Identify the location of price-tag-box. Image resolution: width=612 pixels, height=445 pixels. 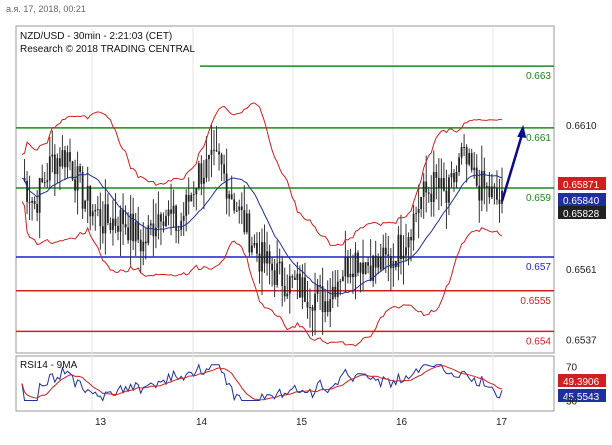
(582, 212).